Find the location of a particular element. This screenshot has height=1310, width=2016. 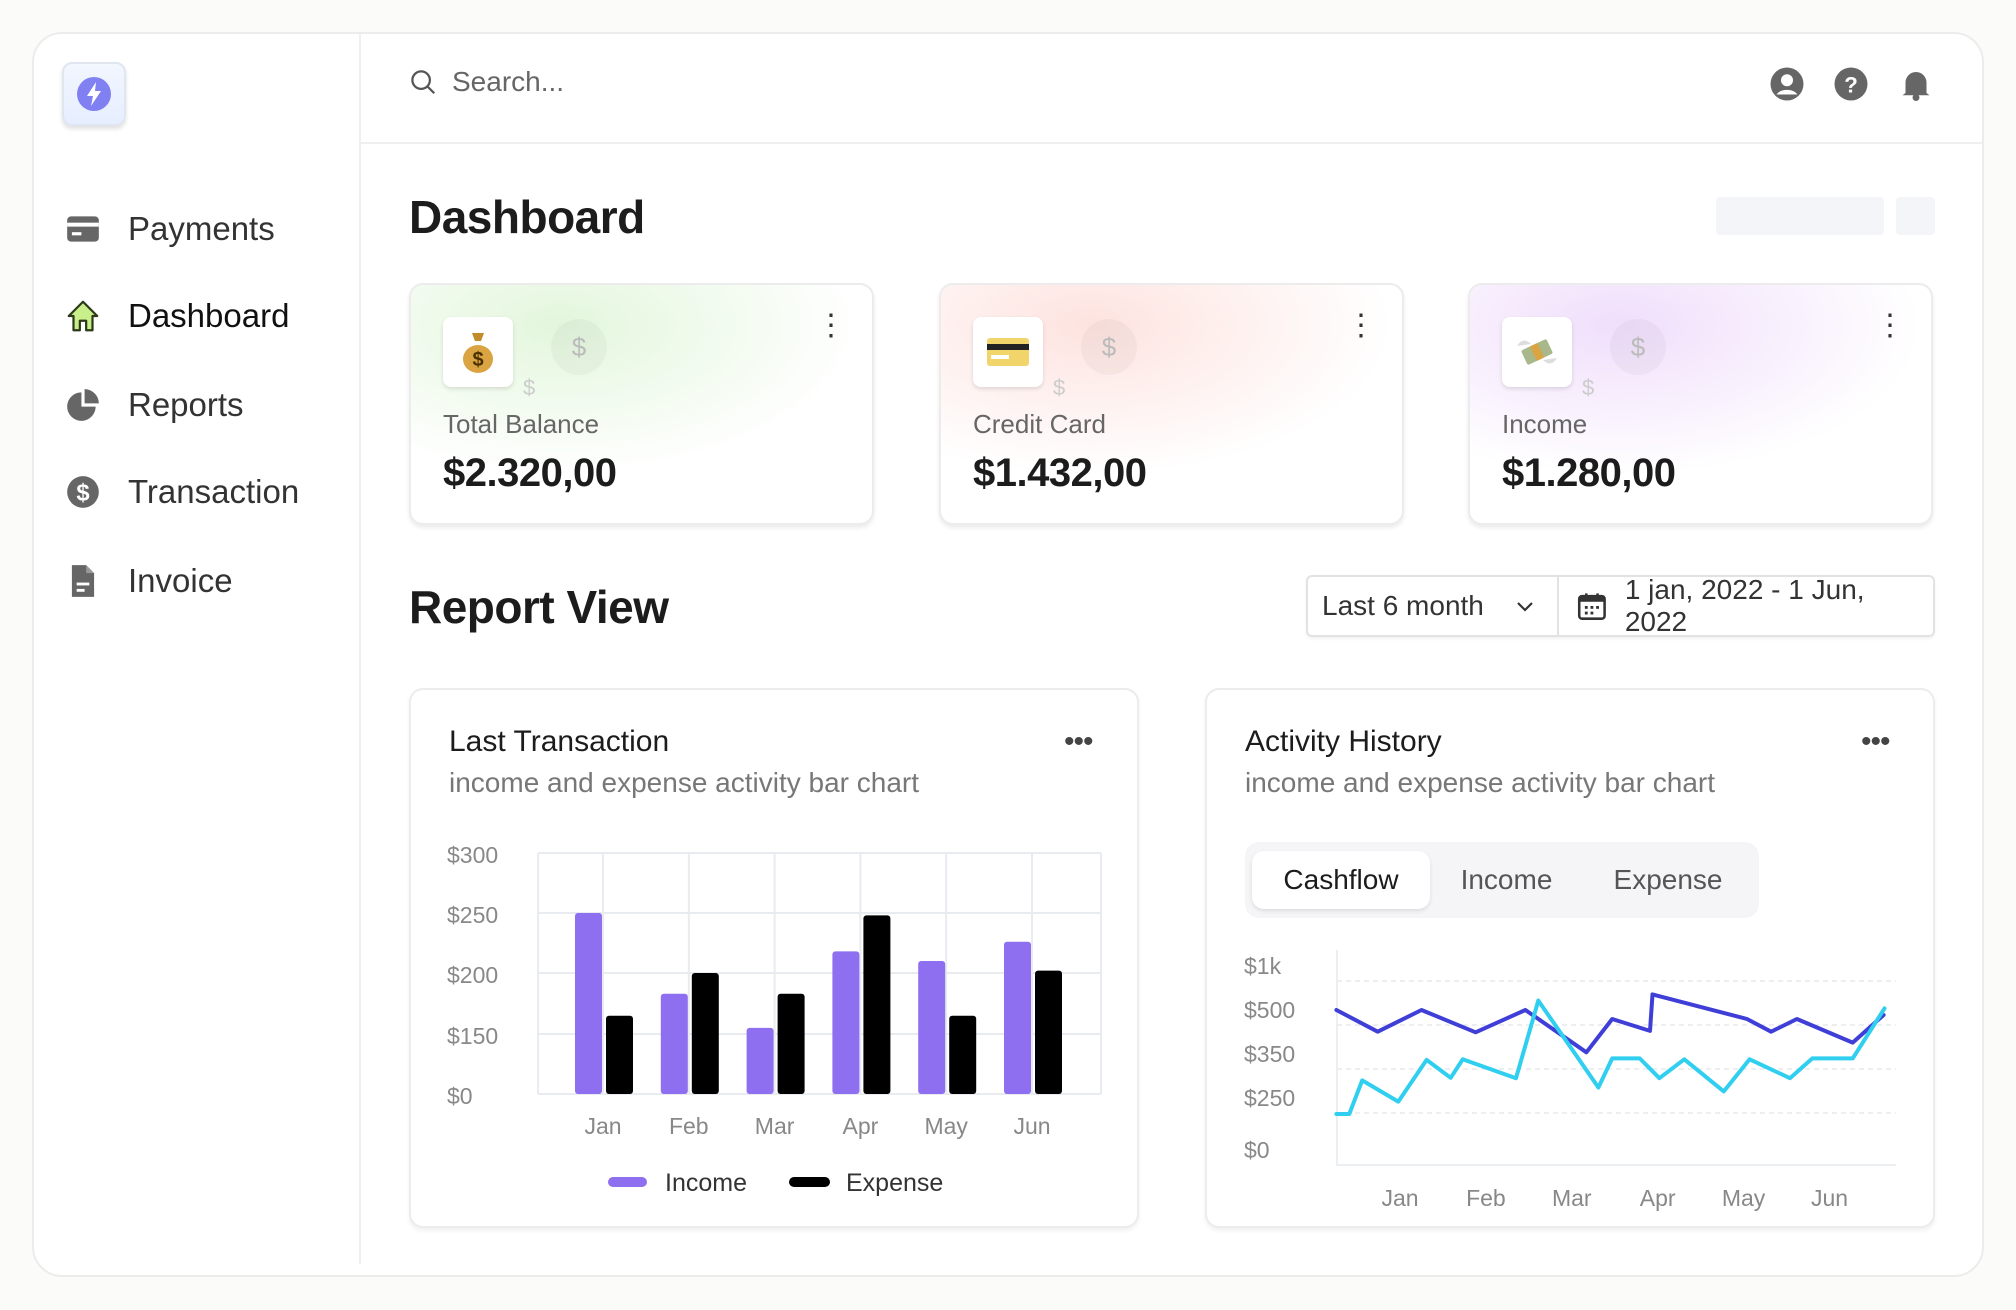

legend-label: Income is located at coordinates (706, 1183).